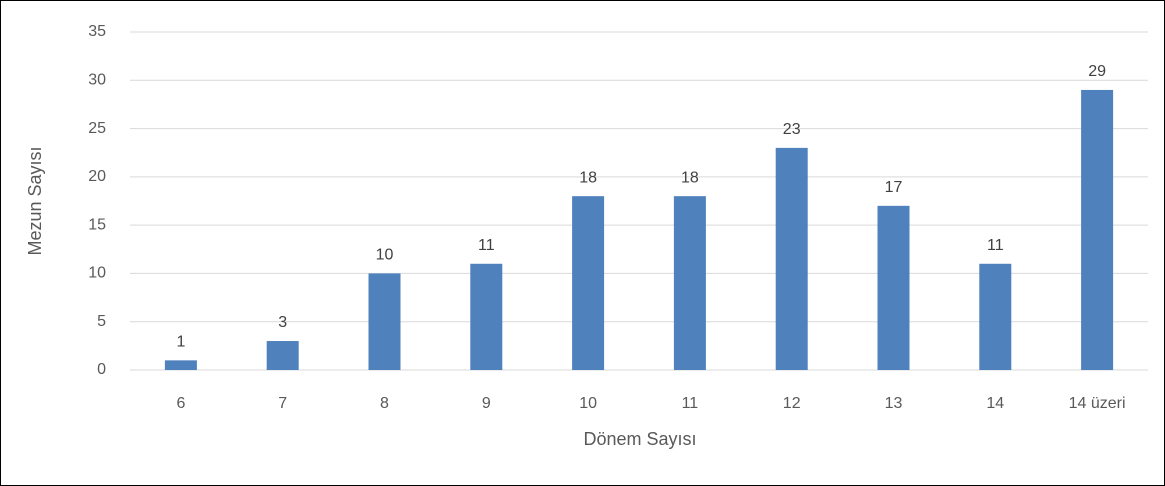 The height and width of the screenshot is (486, 1165). Describe the element at coordinates (101, 369) in the screenshot. I see `y-tick-label: 0` at that location.